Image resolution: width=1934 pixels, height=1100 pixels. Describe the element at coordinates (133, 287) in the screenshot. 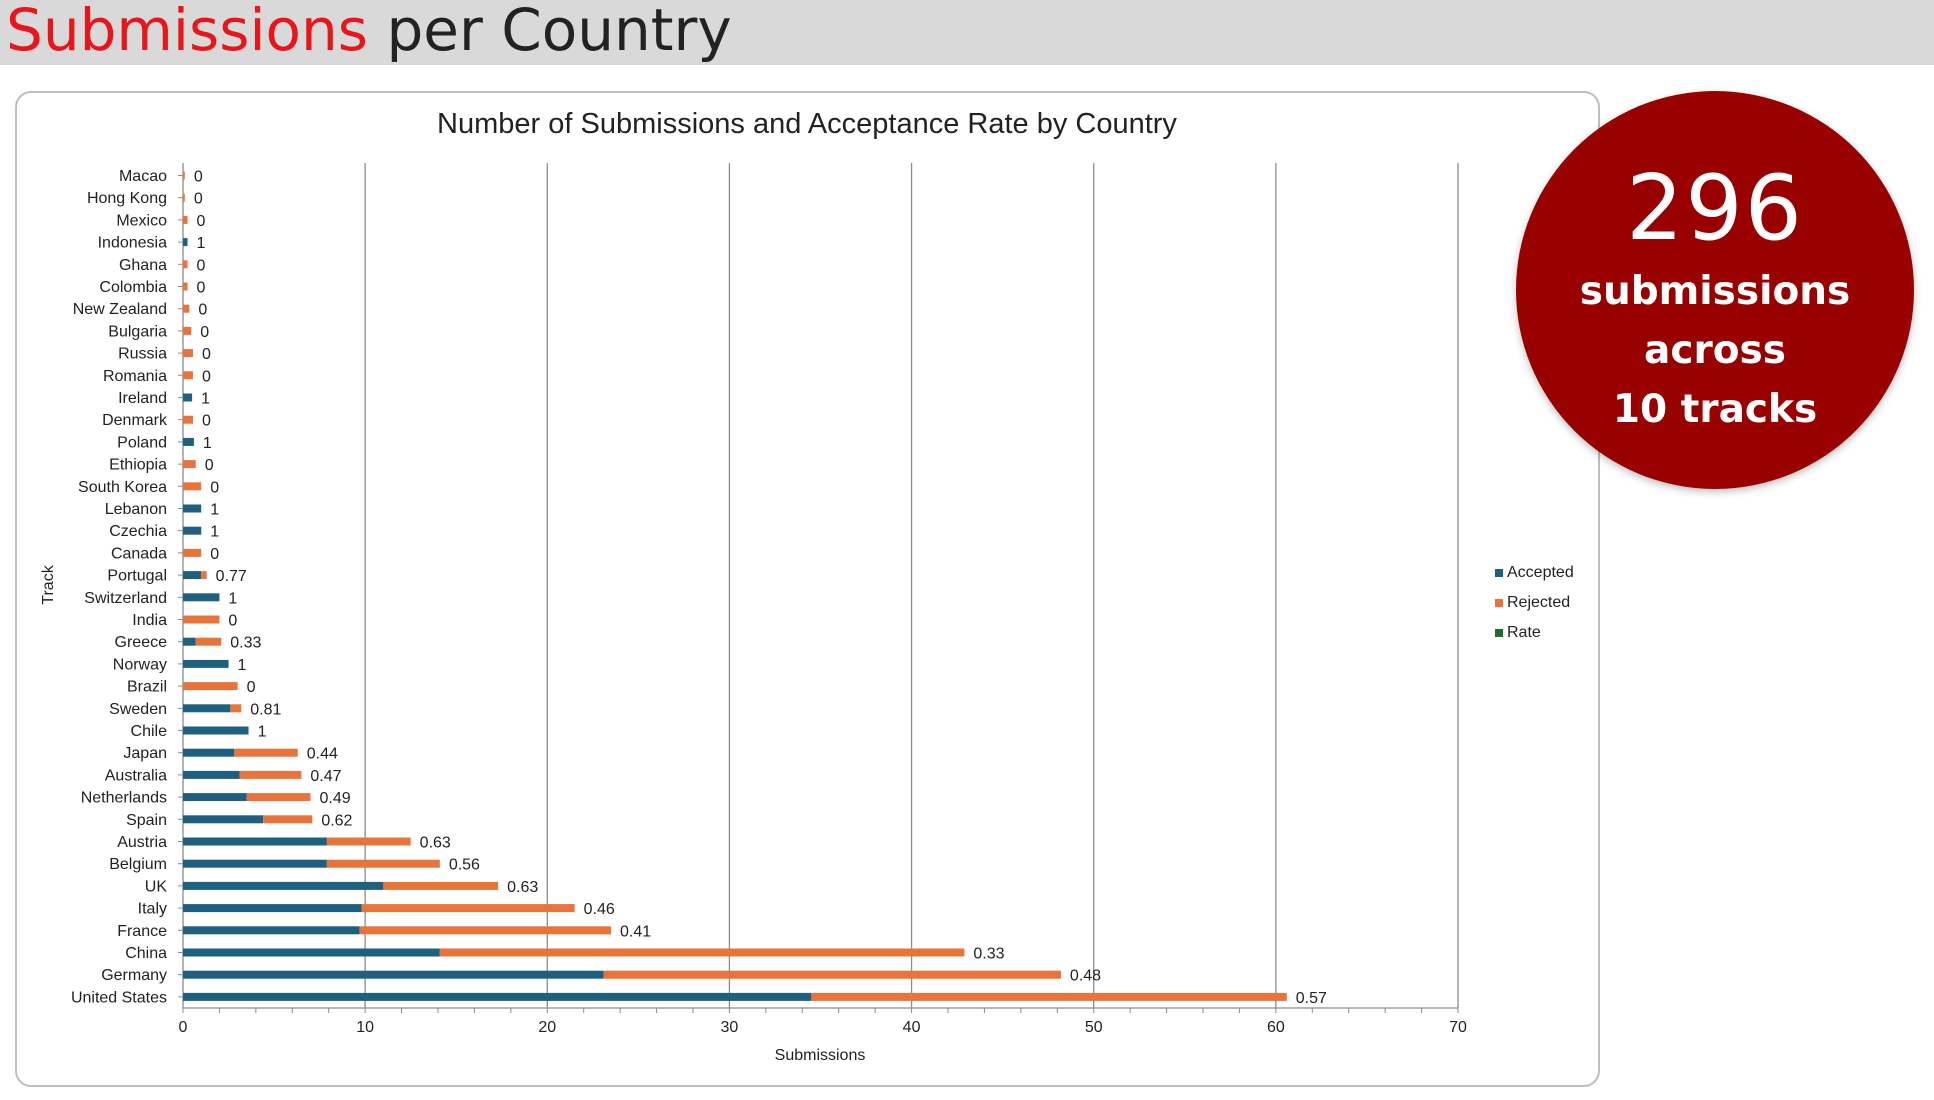

I see `y-tick-label: Colombia` at that location.